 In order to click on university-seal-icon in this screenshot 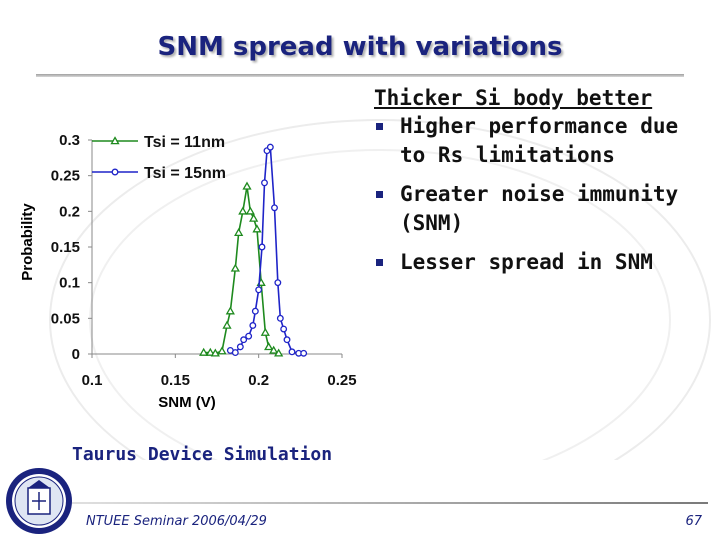, I will do `click(39, 501)`.